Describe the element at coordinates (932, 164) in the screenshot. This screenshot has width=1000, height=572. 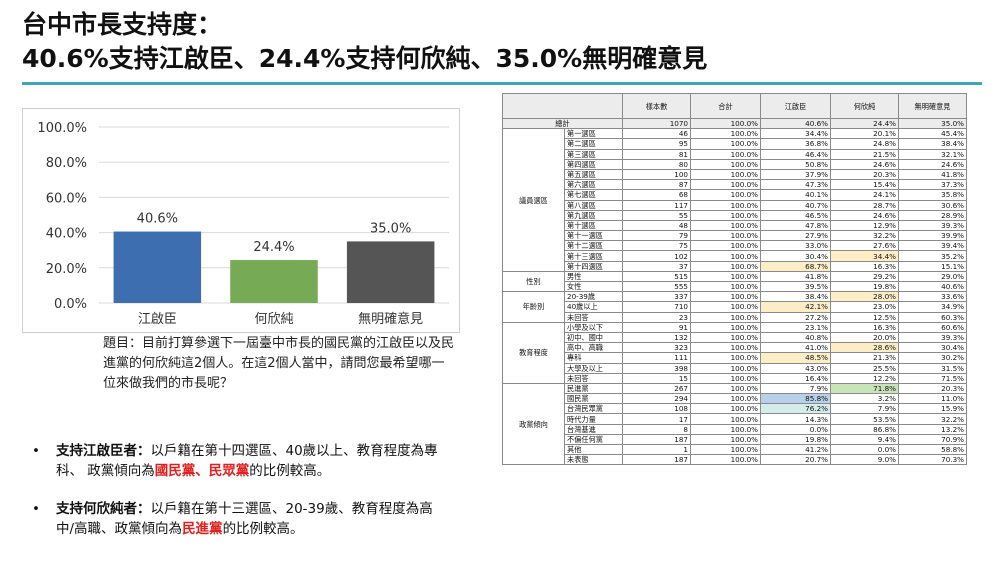
I see `undecided-cell: 24.6%` at that location.